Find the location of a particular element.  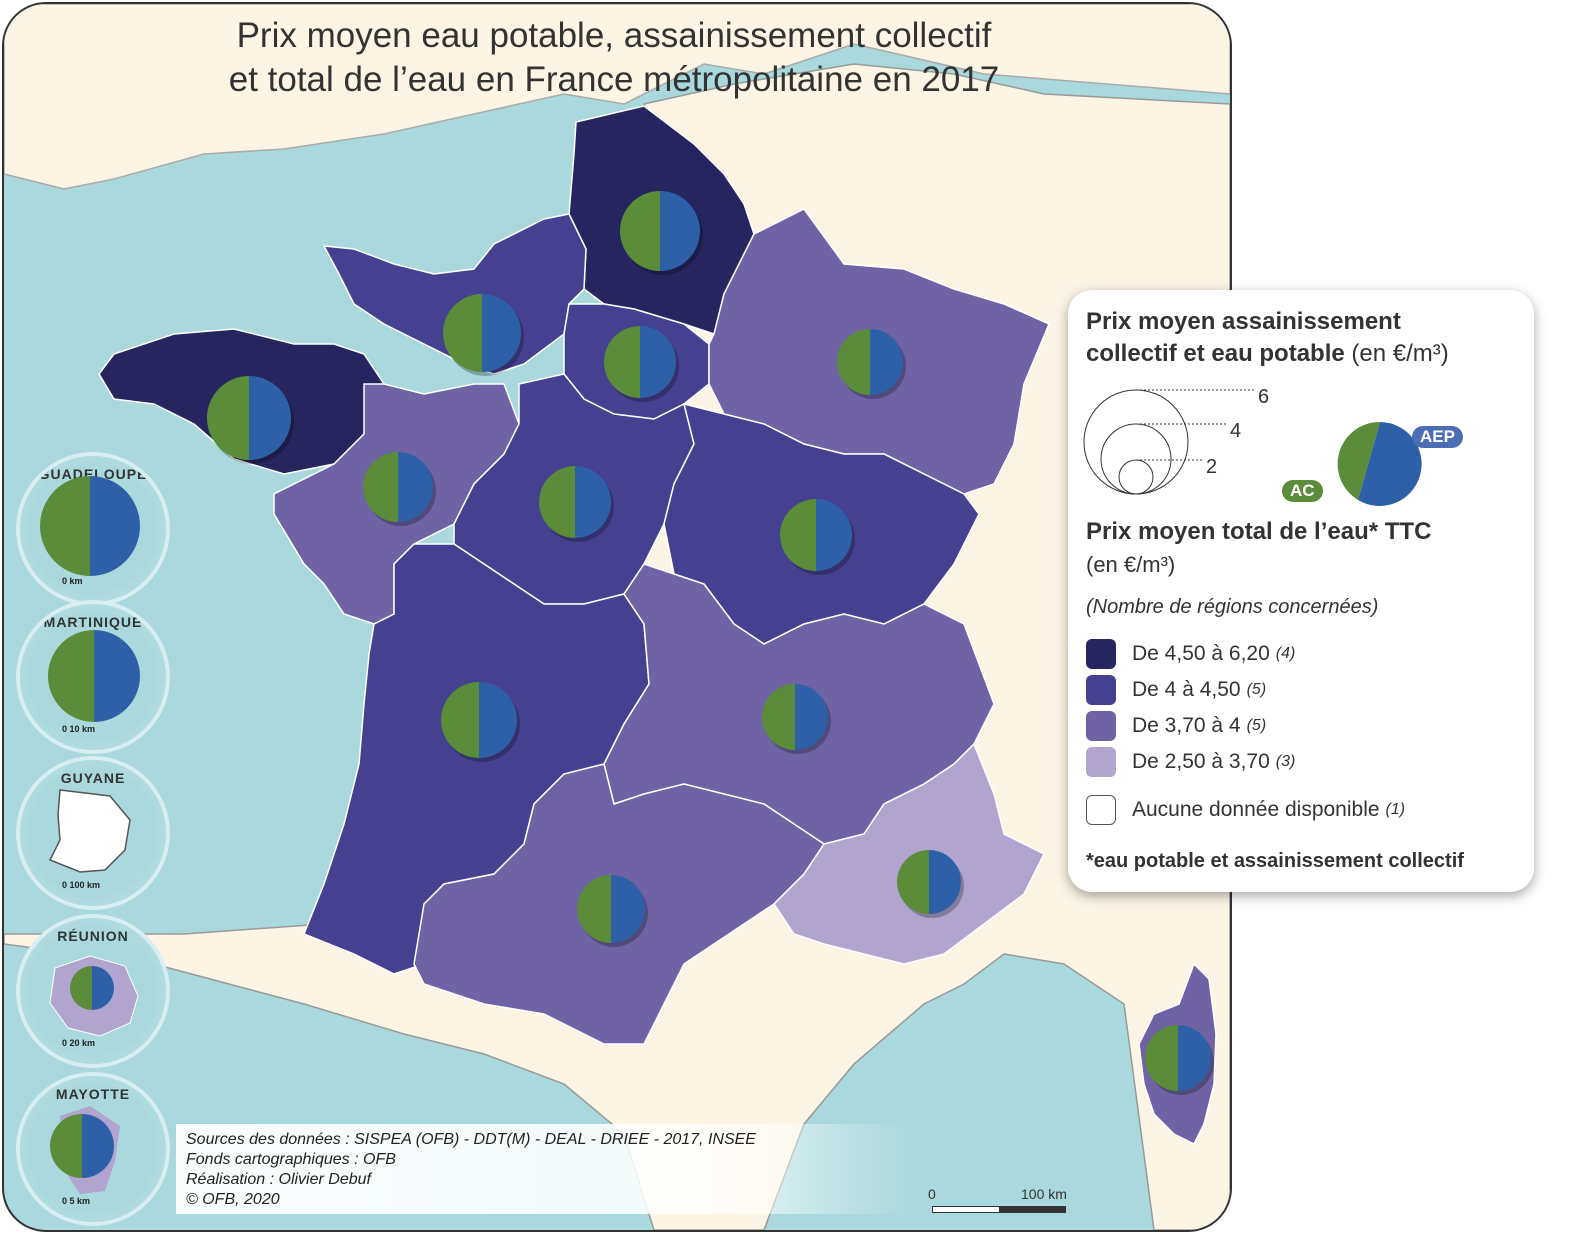

circle-value-6: 6 is located at coordinates (1264, 397).